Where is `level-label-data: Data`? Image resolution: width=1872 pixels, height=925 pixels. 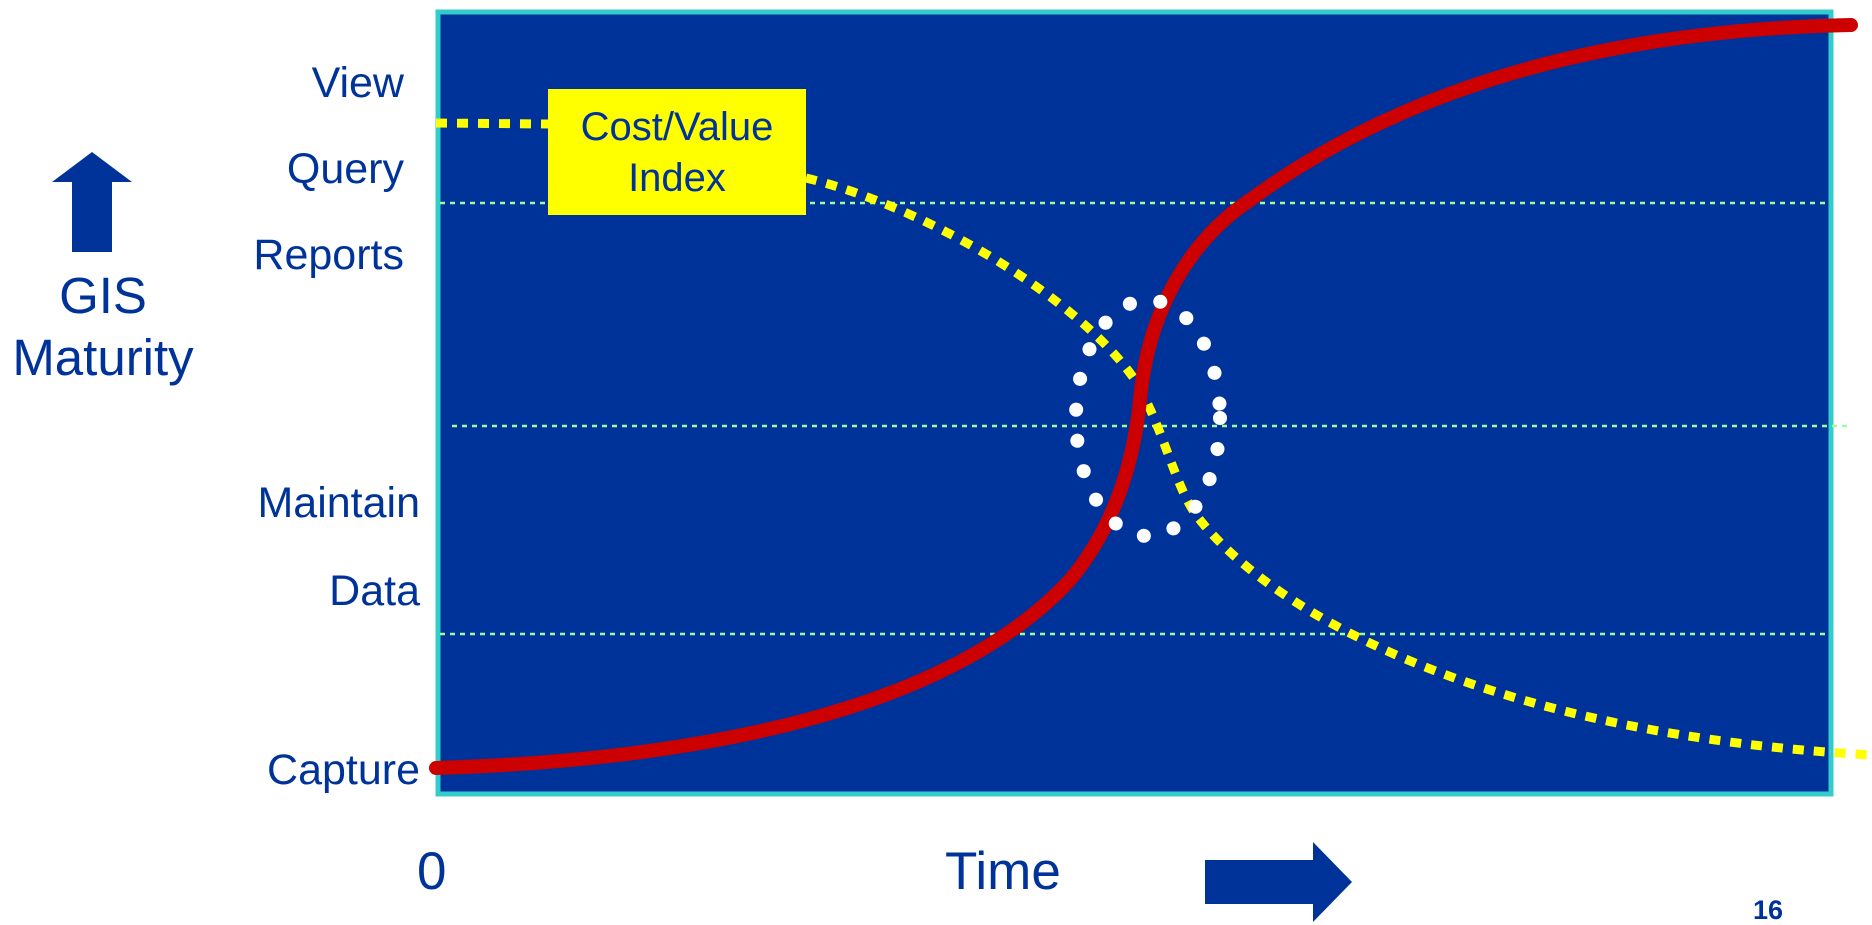
level-label-data: Data is located at coordinates (374, 591).